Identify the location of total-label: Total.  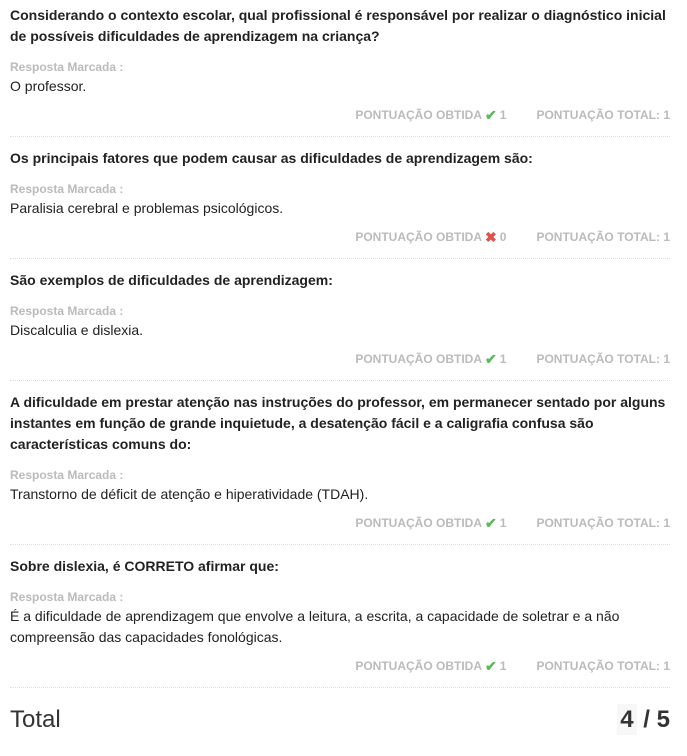
(35, 719).